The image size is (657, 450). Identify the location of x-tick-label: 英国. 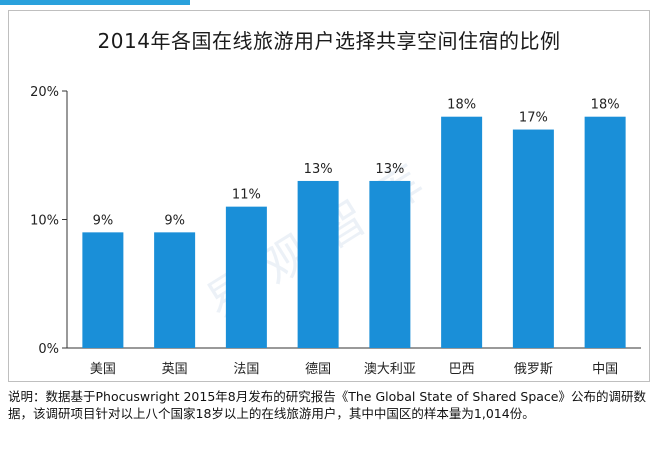
(175, 369).